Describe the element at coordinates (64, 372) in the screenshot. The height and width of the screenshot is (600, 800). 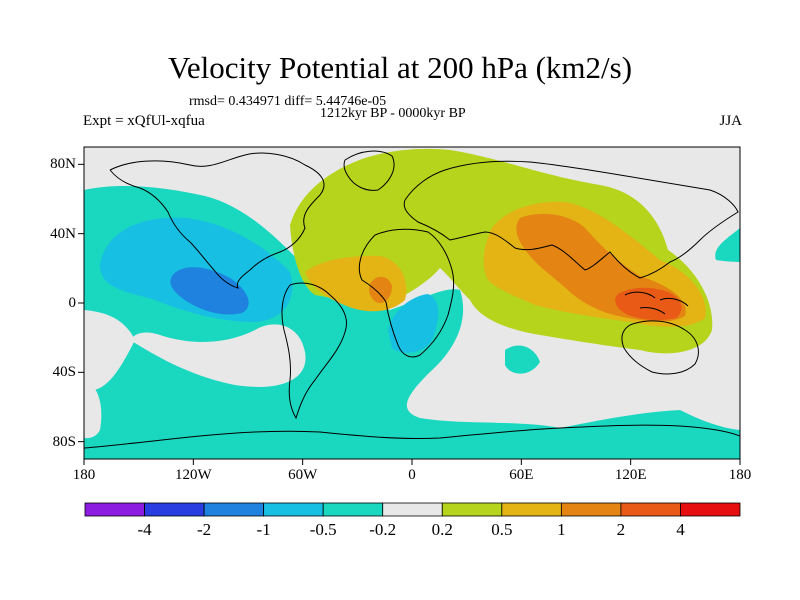
I see `y-tick-label: 40S` at that location.